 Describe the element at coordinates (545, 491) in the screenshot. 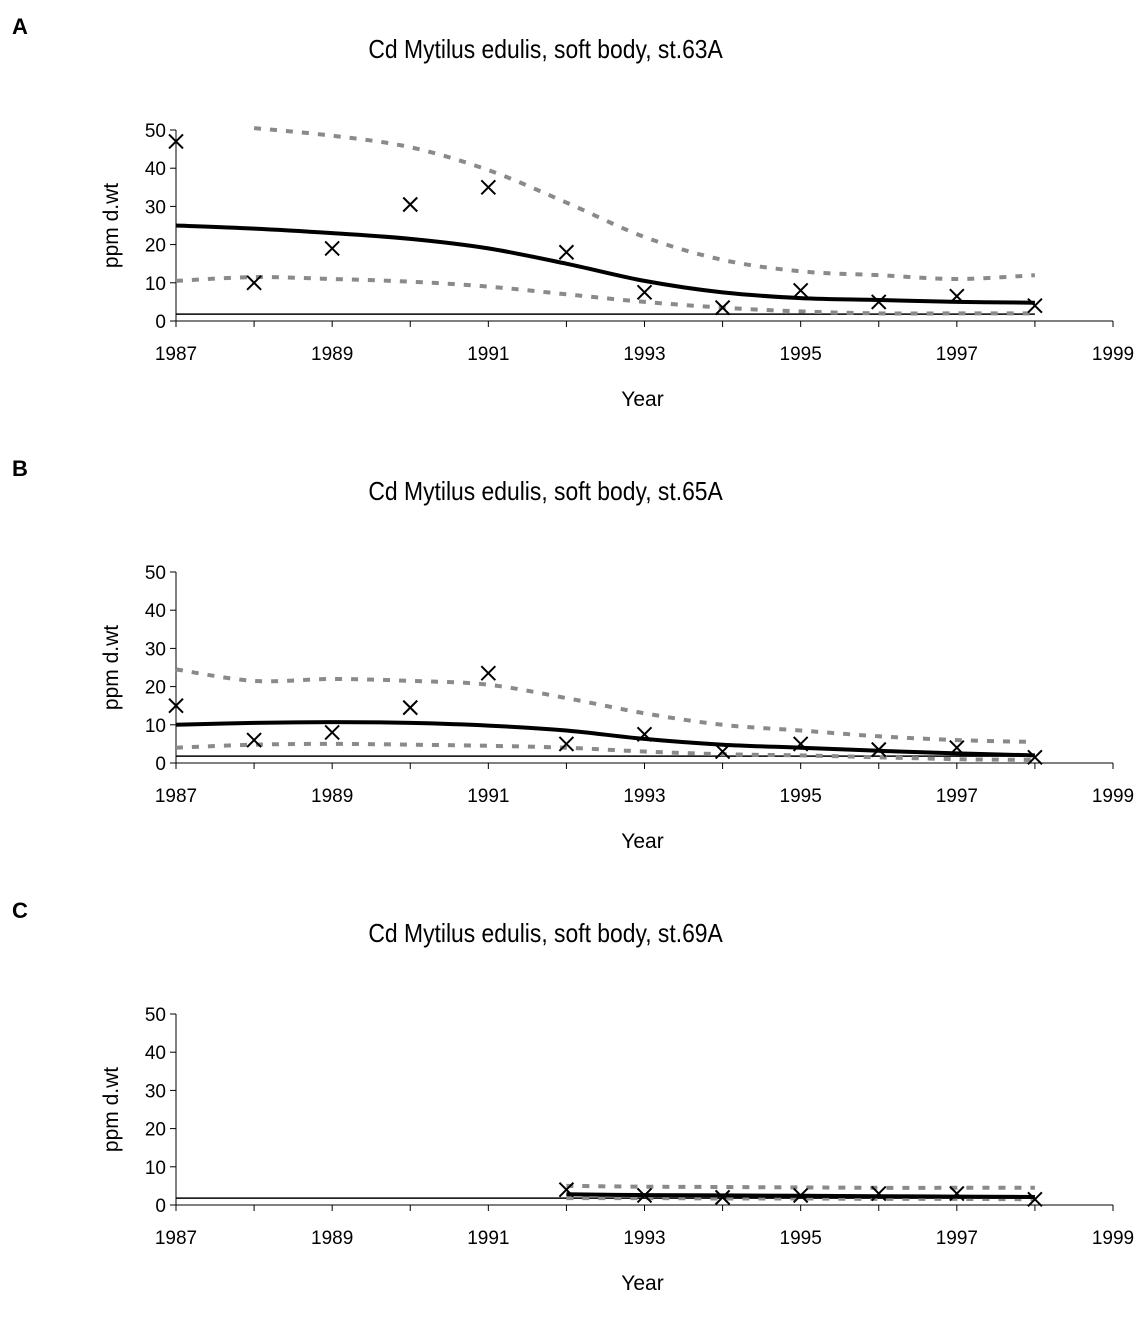

I see `chart-title: Cd Mytilus edulis, soft body, st.65A` at that location.